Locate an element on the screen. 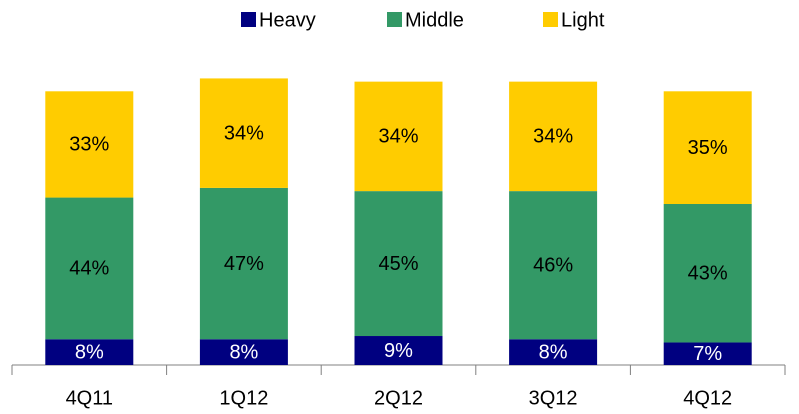 The image size is (799, 414). data-label: 43% is located at coordinates (708, 274).